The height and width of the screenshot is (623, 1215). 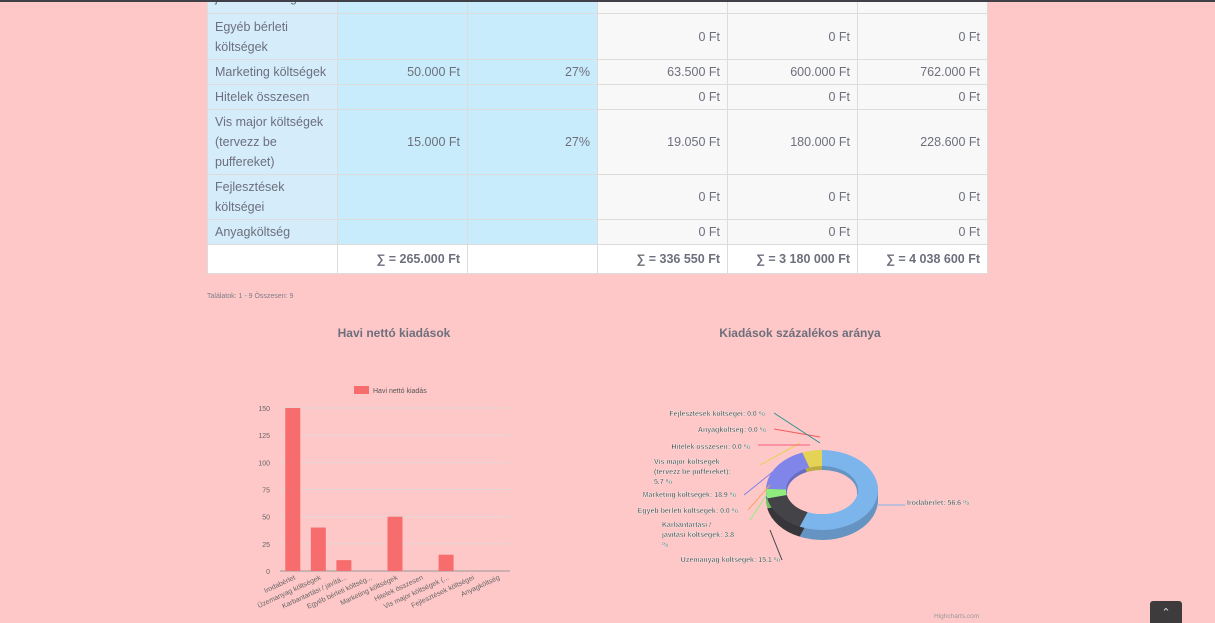 What do you see at coordinates (800, 333) in the screenshot?
I see `pie-chart-title: Kiadások százalékos aránya` at bounding box center [800, 333].